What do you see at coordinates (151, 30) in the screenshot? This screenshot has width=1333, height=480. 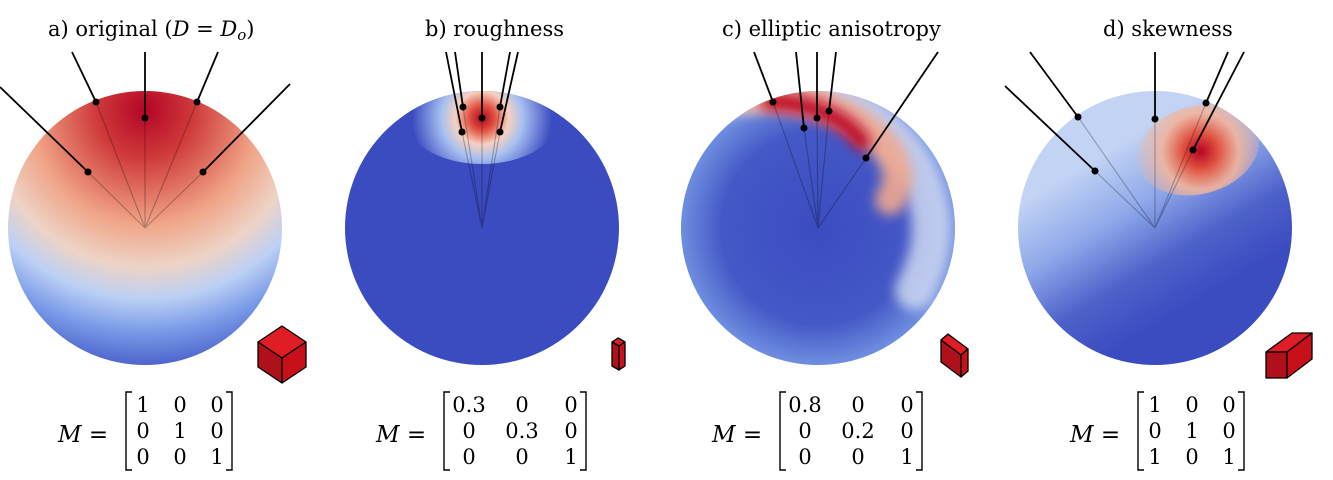 I see `panel-title: a) original (D = Do)` at bounding box center [151, 30].